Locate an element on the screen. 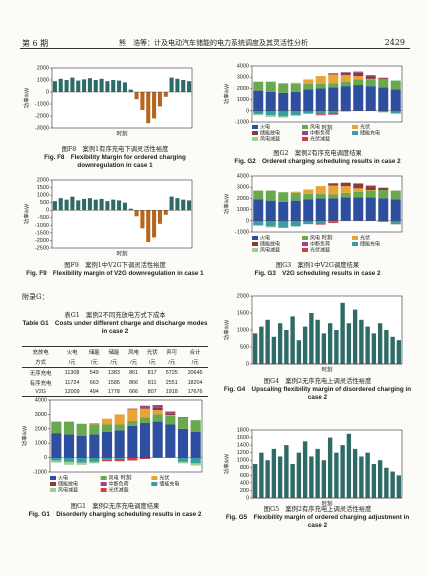  y-tick-label: -1000 is located at coordinates (42, 226).